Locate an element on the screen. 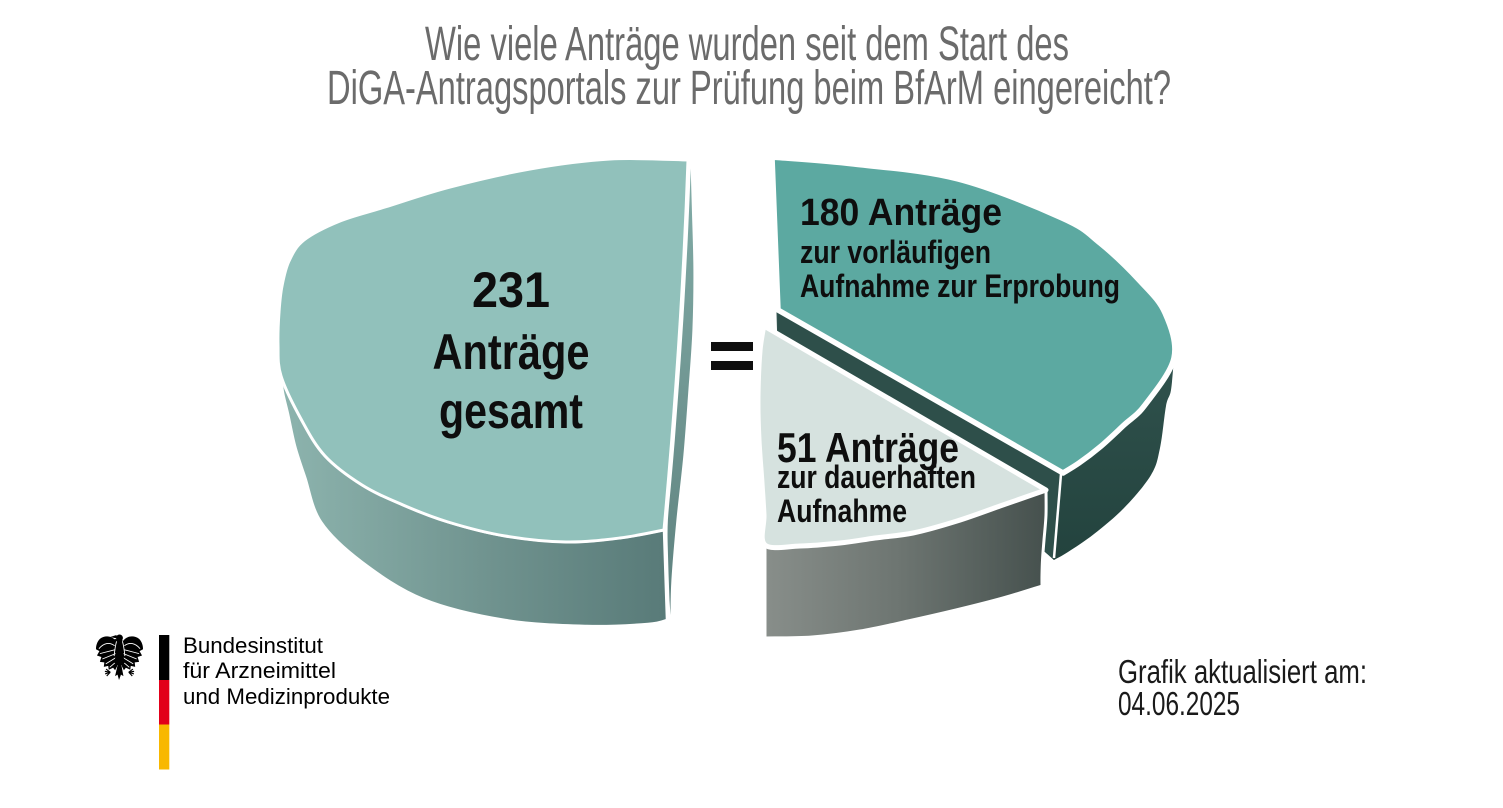  svg-text: Bundesinstitut is located at coordinates (253, 645).